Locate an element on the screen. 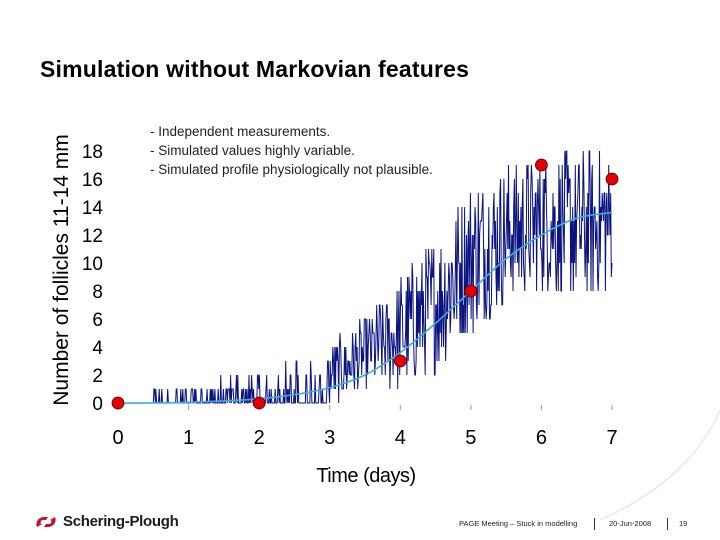  y-tick-label: 0 is located at coordinates (97, 404).